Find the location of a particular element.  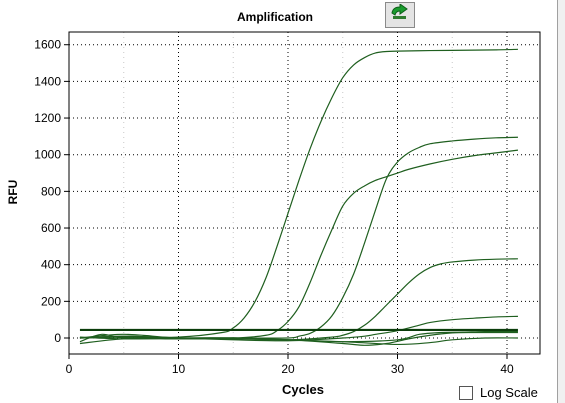

x-tick-label: 30 is located at coordinates (398, 369).